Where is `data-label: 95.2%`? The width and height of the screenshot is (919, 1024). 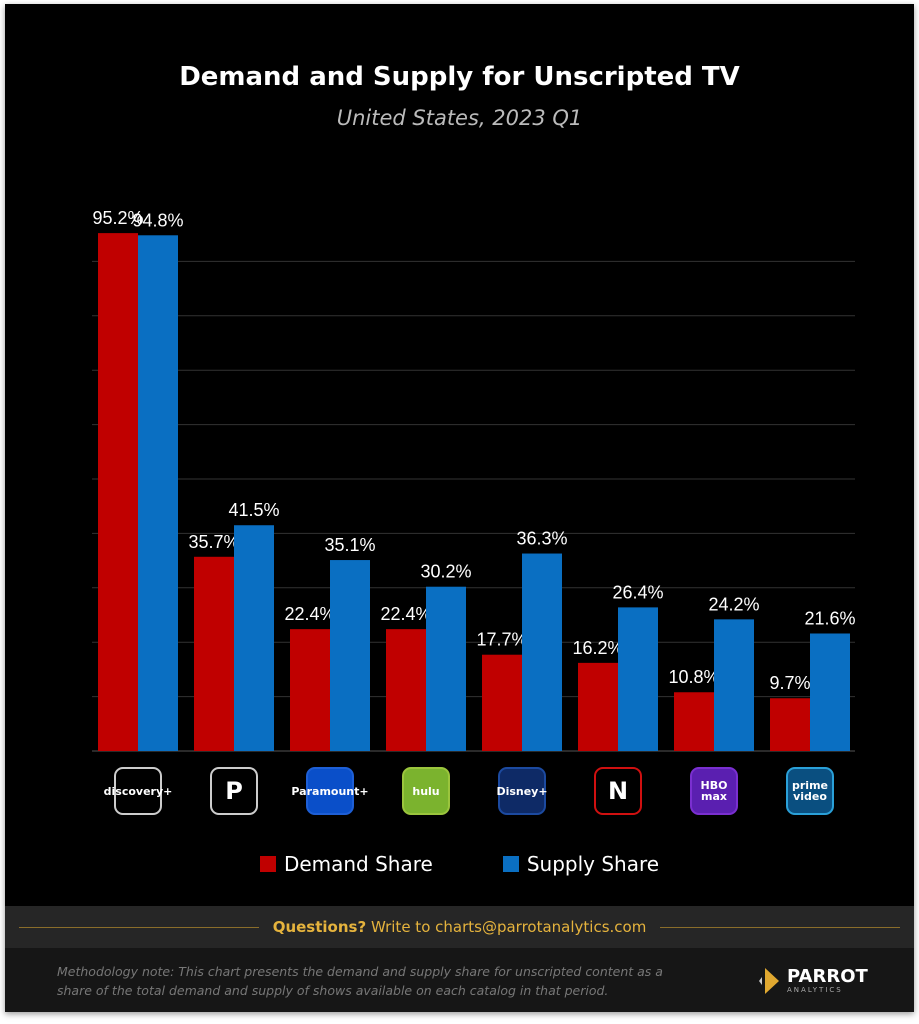
data-label: 95.2% is located at coordinates (117, 218).